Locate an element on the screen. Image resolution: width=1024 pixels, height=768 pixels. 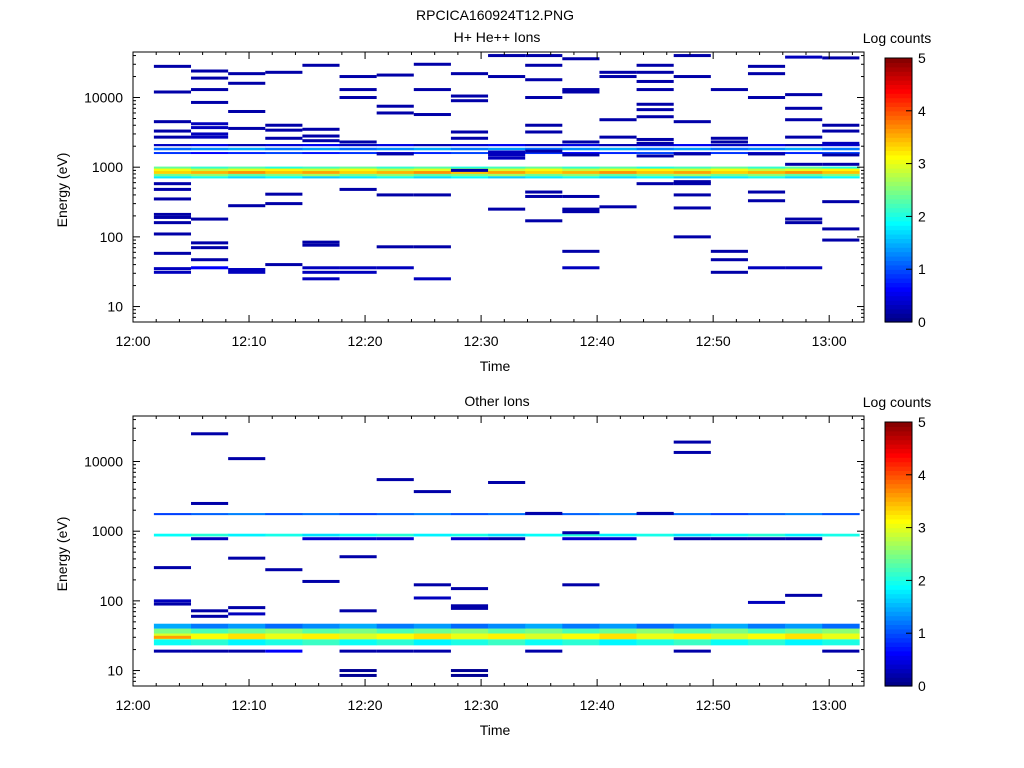
y-tick-label: 1000 is located at coordinates (107, 531).